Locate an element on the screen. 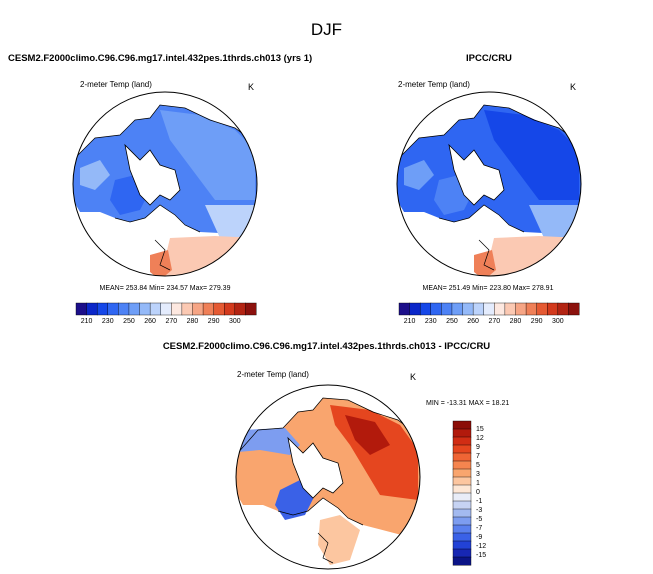 The image size is (653, 574). panel-2-map-boundary is located at coordinates (489, 184).